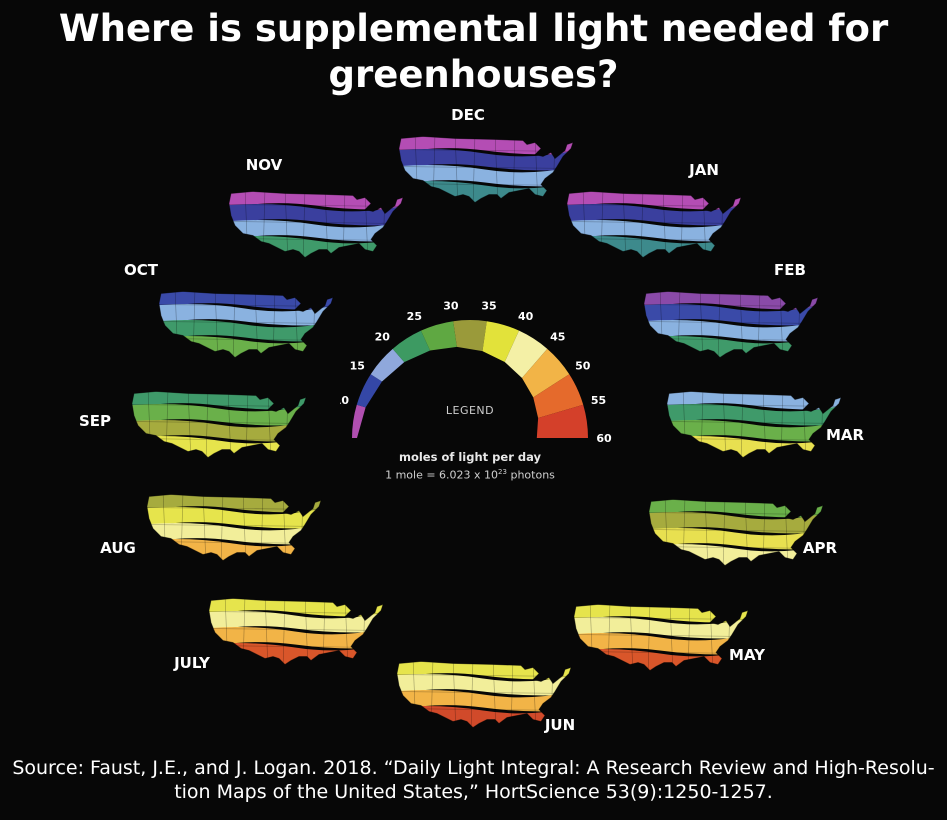 The image size is (947, 820). I want to click on month-label-dec: DEC, so click(468, 115).